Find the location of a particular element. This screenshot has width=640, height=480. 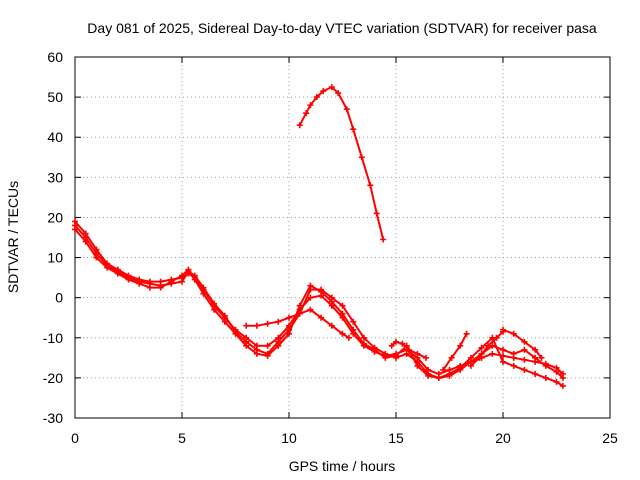

x-tick-label: 10 is located at coordinates (289, 438).